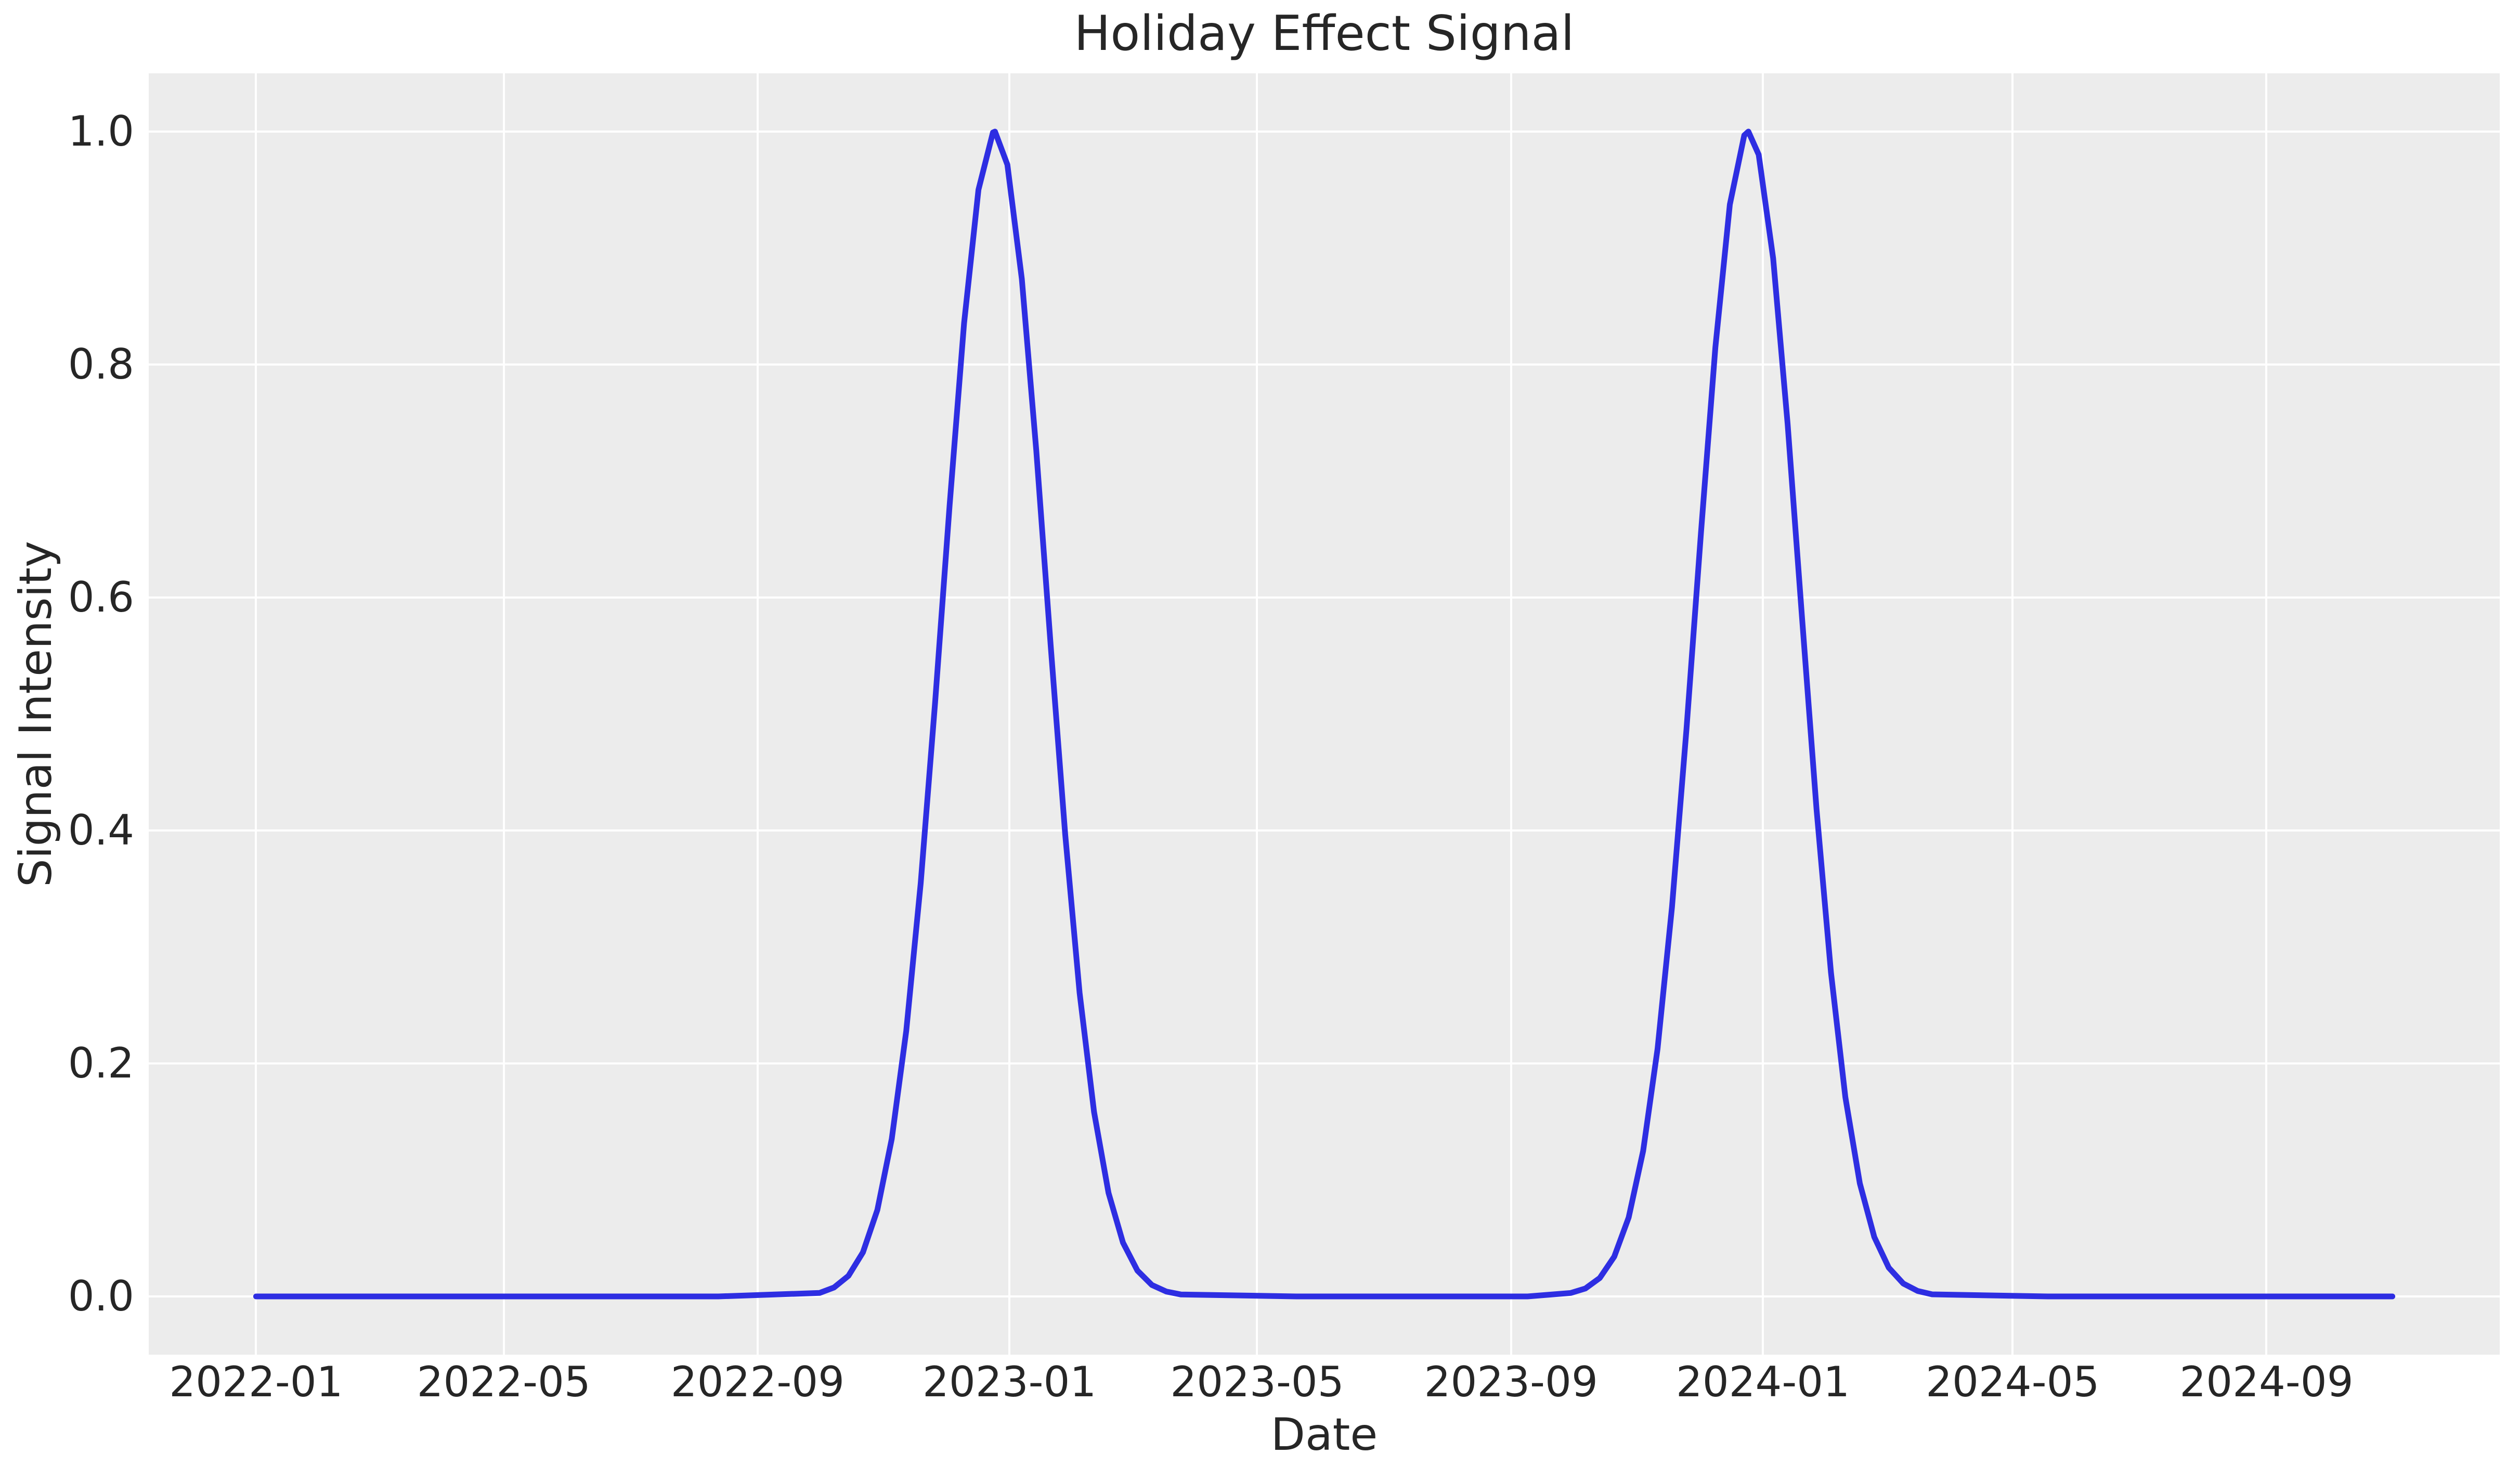 This screenshot has height=1480, width=2520. Describe the element at coordinates (1324, 830) in the screenshot. I see `y-gridline-0.4` at that location.